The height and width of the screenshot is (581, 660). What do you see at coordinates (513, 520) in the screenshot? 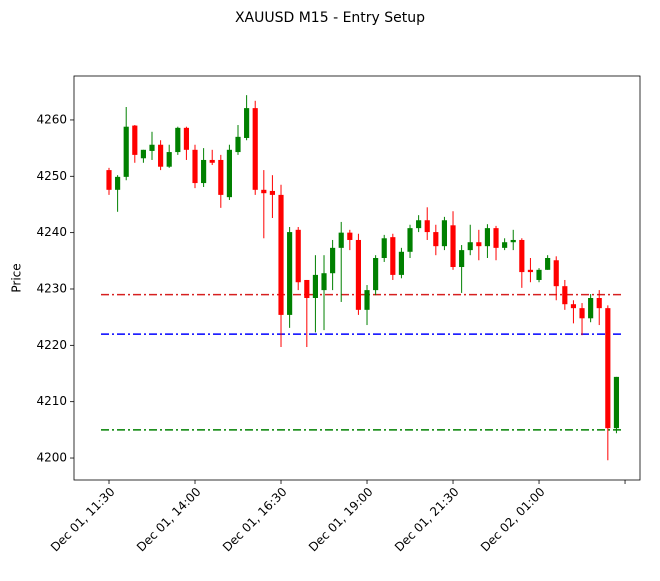
I see `x-tick-label: Dec 02, 01:00` at bounding box center [513, 520].